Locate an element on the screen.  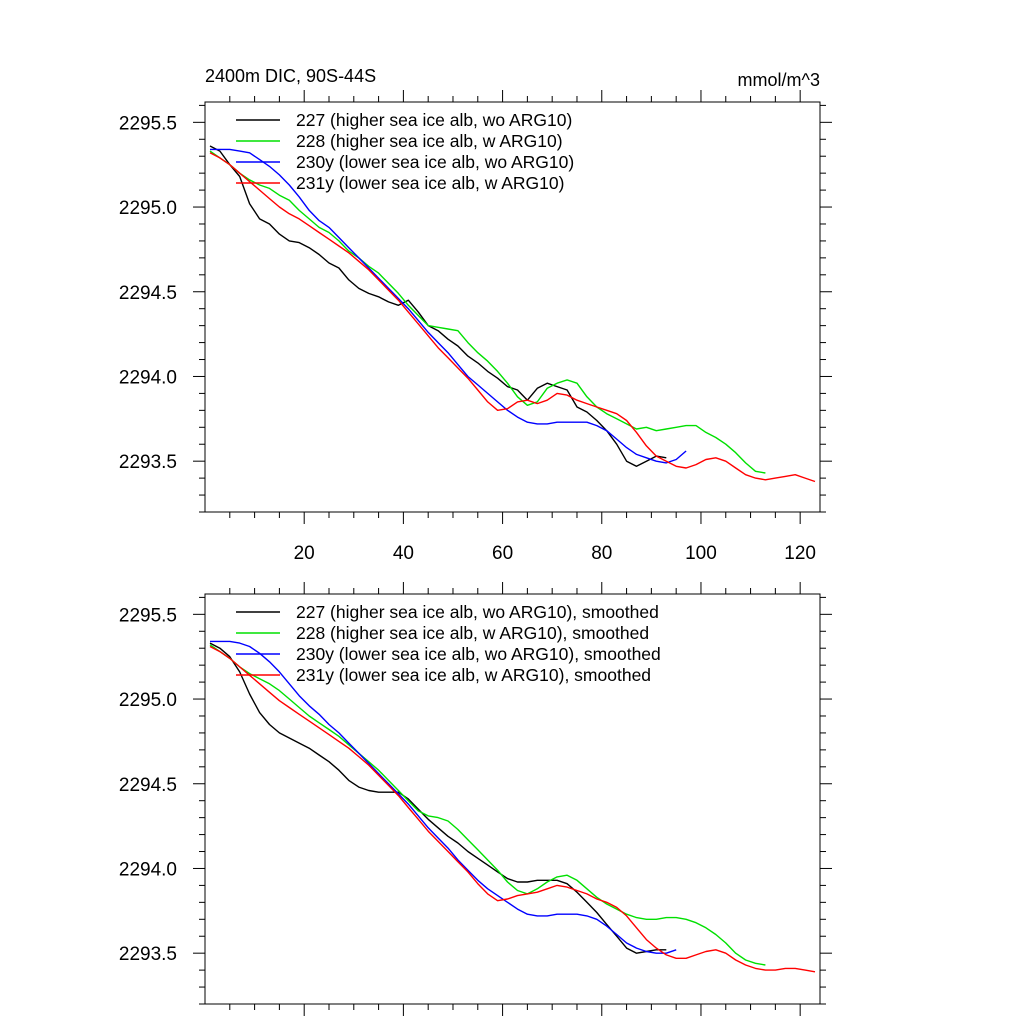
x-tick-label: 20 is located at coordinates (304, 553).